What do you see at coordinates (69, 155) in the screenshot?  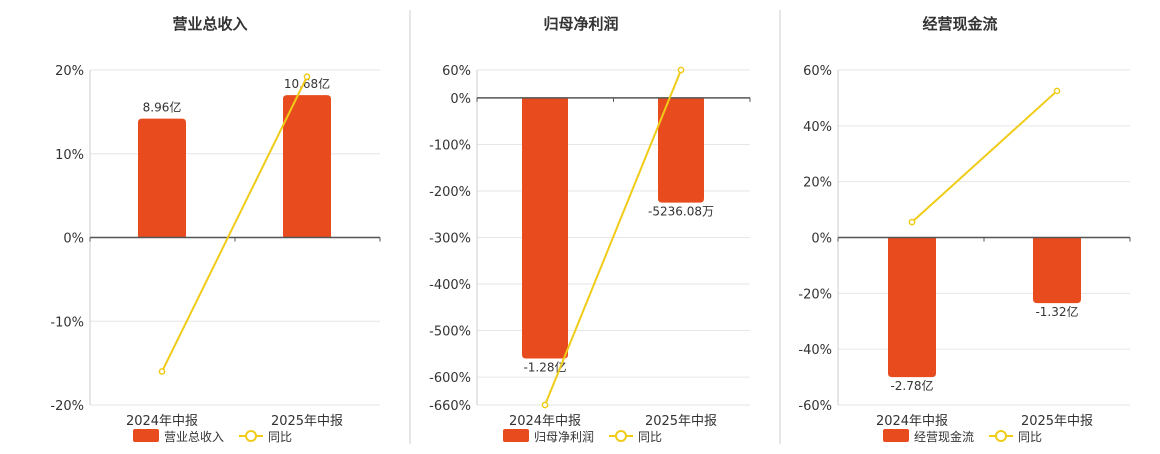 I see `y-tick-label: 10%` at bounding box center [69, 155].